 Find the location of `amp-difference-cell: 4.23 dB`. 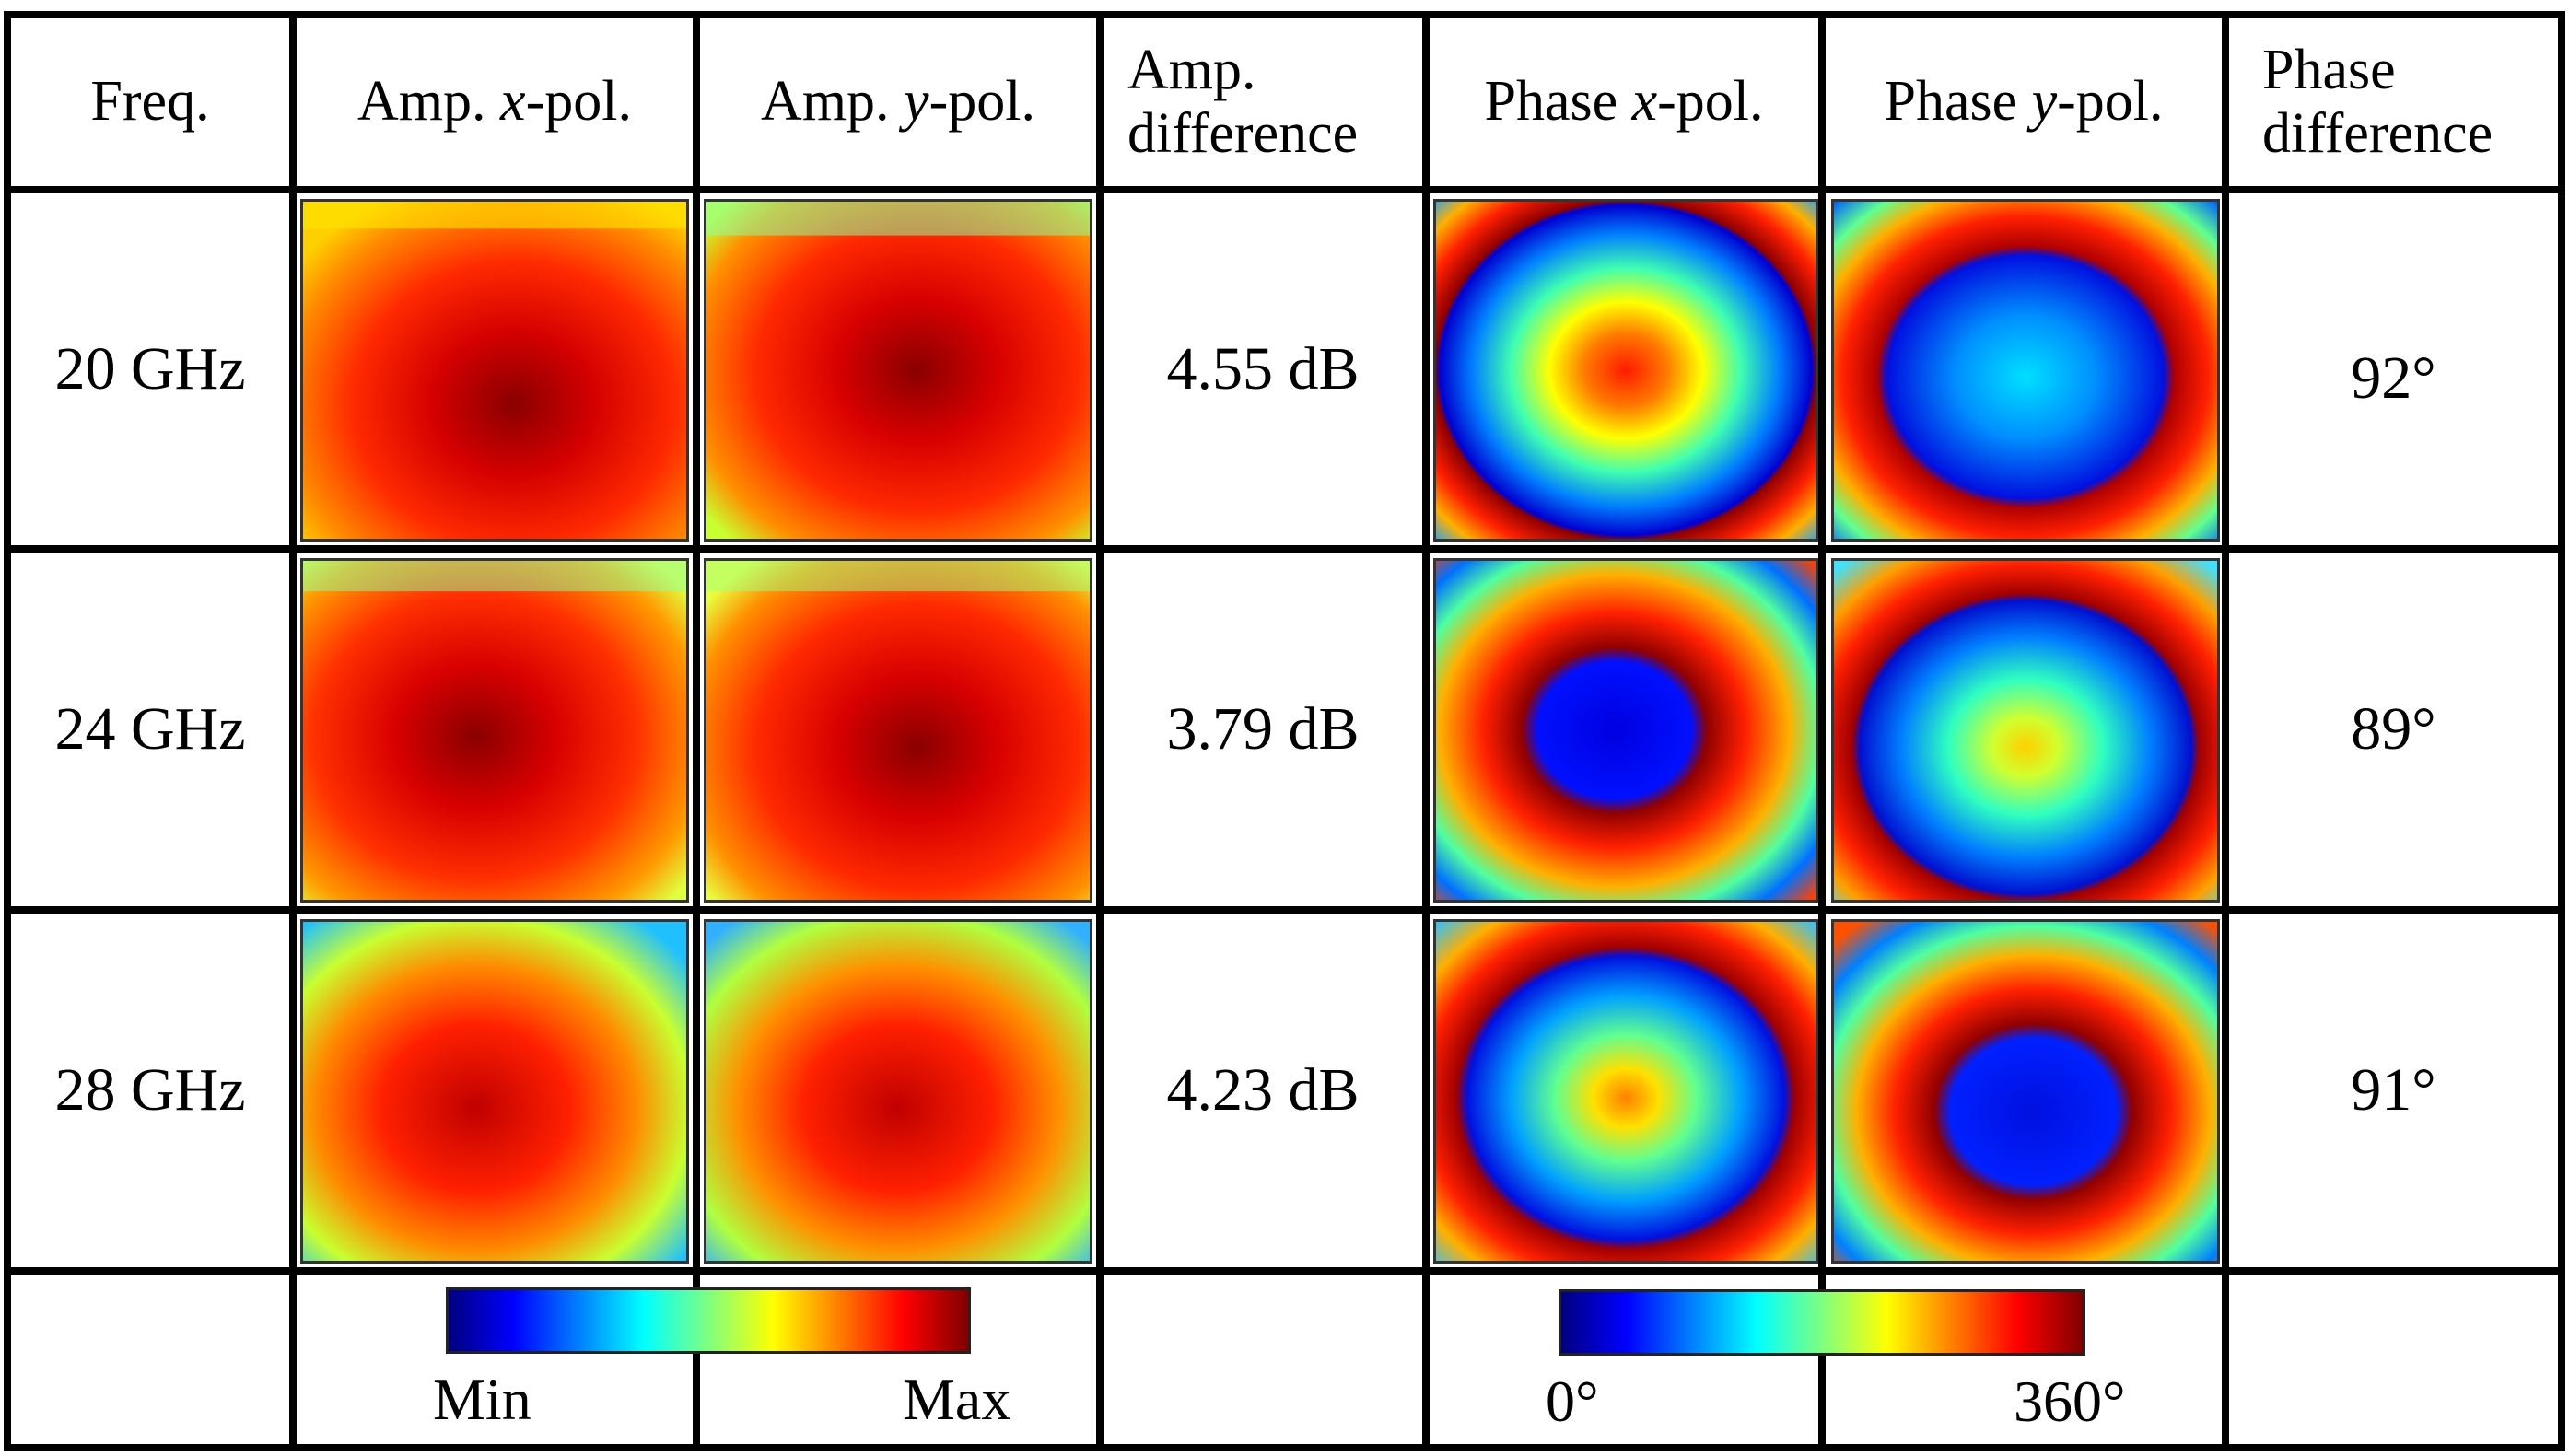

amp-difference-cell: 4.23 dB is located at coordinates (1263, 1090).